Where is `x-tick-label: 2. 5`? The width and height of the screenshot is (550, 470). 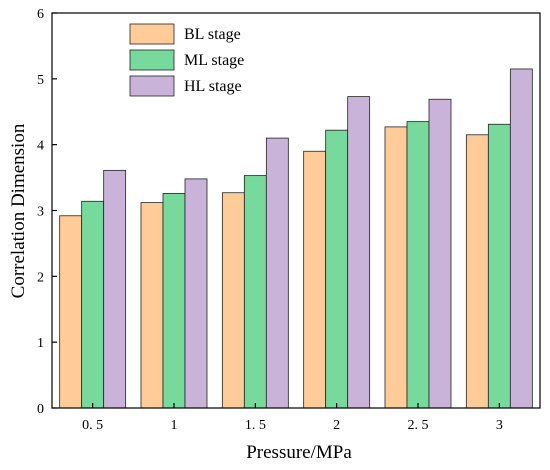
x-tick-label: 2. 5 is located at coordinates (418, 425).